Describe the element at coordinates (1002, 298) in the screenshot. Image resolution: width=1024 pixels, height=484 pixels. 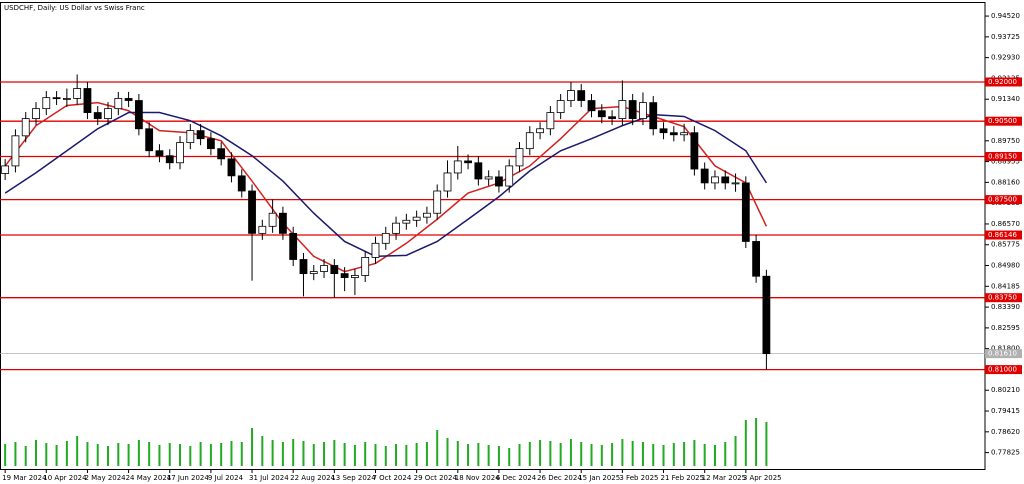
I see `level-label: 0.83750` at that location.